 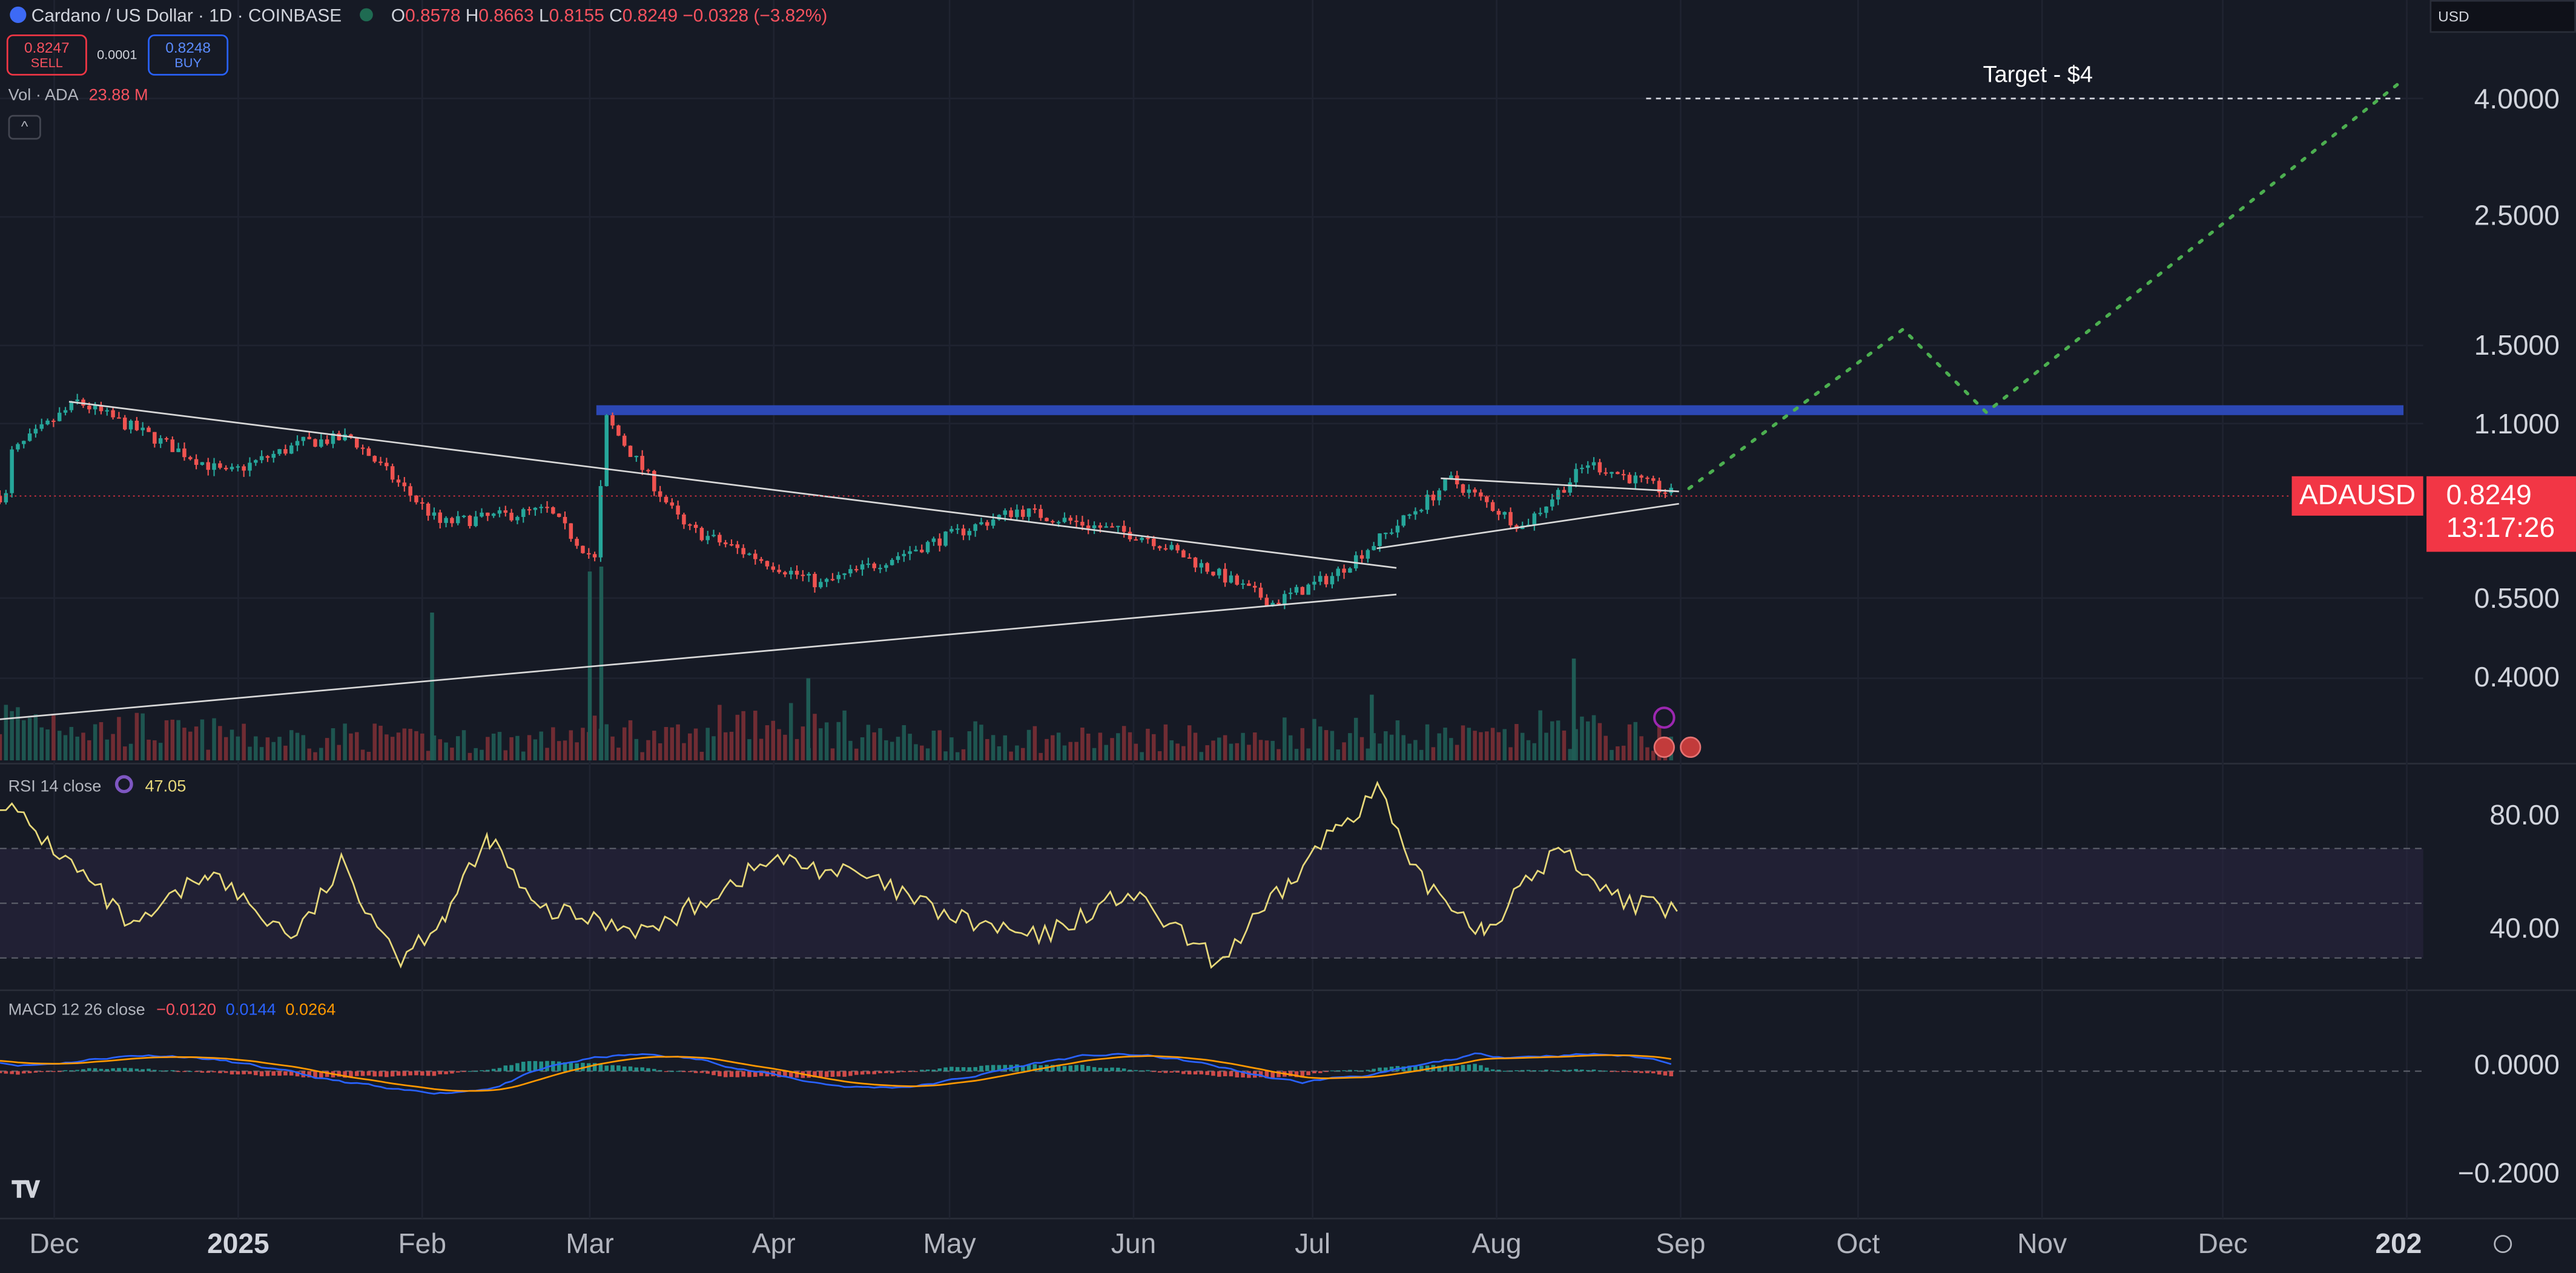 I want to click on settings-icon, so click(x=125, y=784).